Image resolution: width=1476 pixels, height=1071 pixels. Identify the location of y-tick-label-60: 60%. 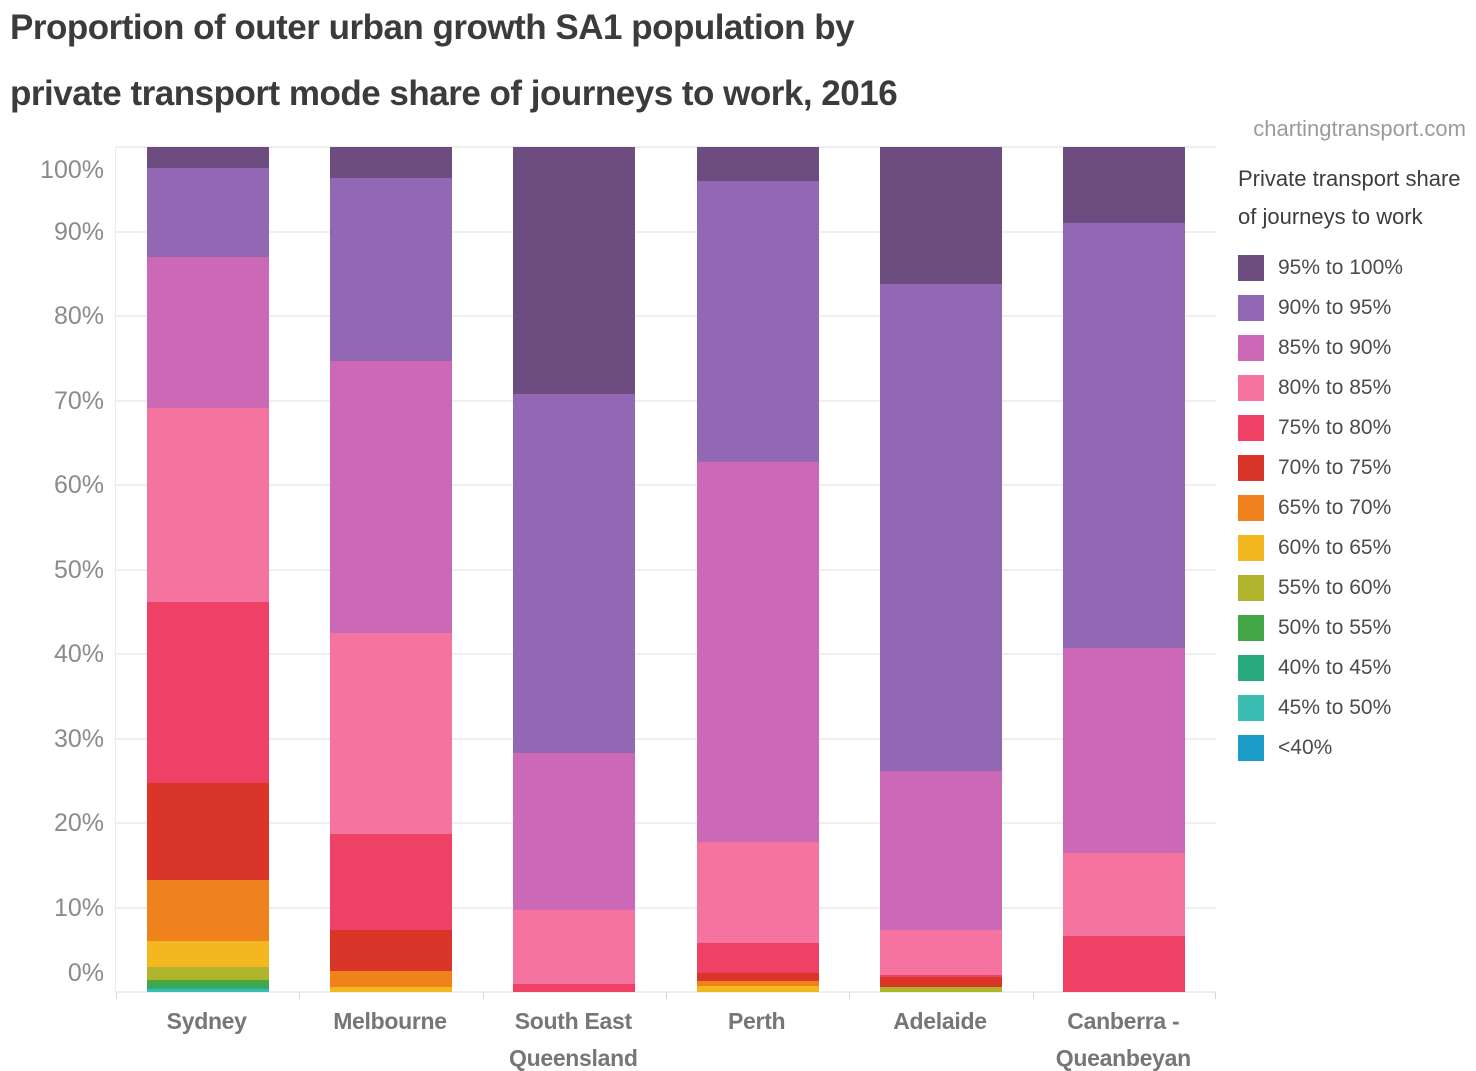
(78, 485).